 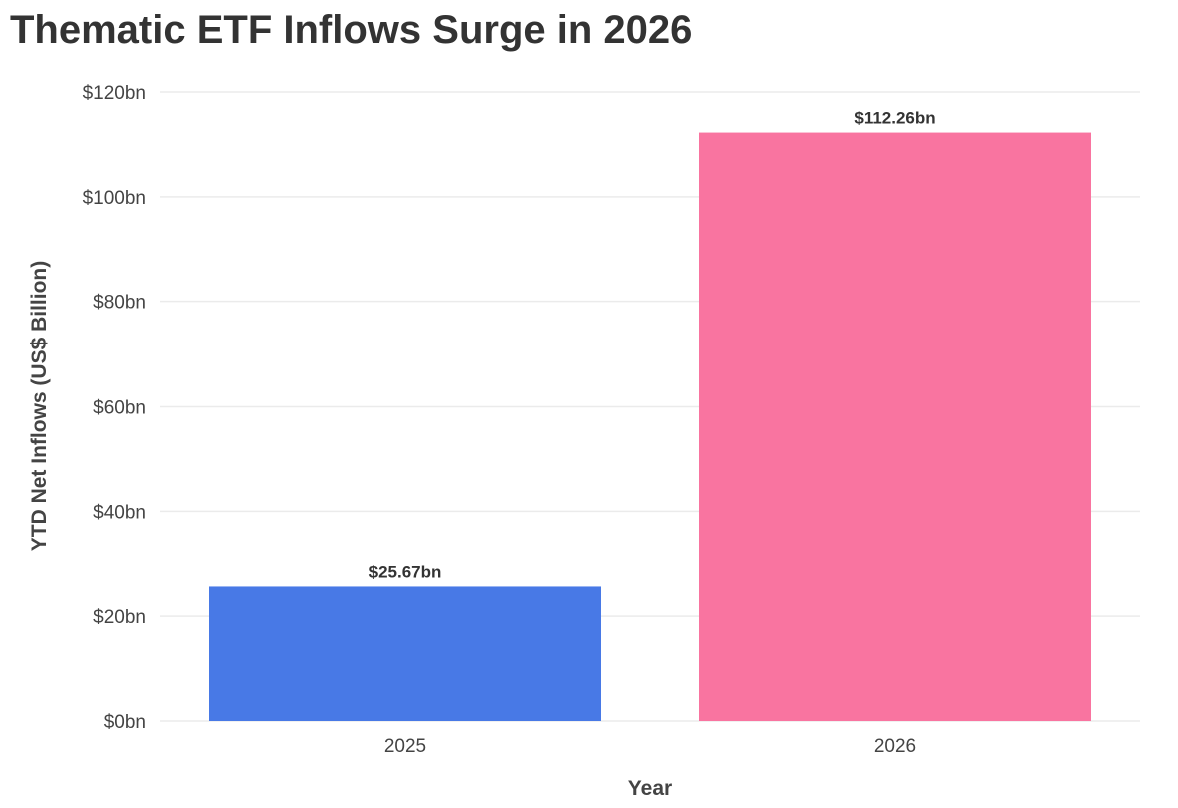 What do you see at coordinates (114, 198) in the screenshot?
I see `y-tick-label: $100bn` at bounding box center [114, 198].